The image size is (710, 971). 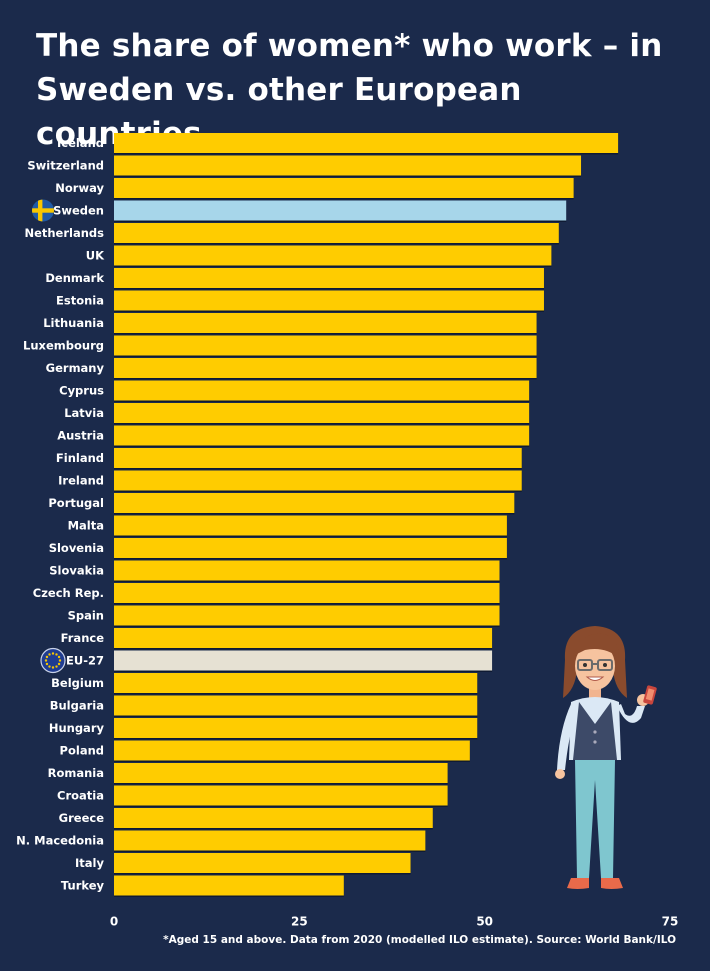 I want to click on bar-switzerland, so click(x=348, y=165).